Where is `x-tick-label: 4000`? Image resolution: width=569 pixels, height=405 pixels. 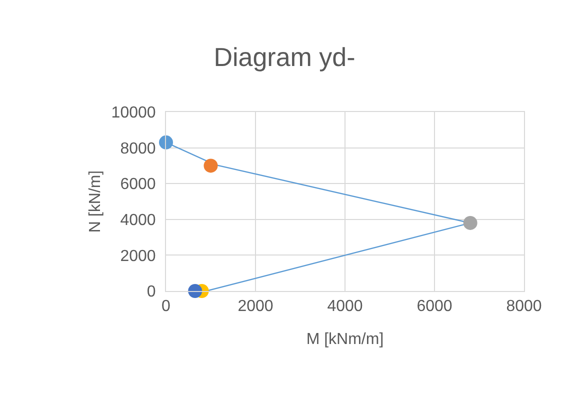
x-tick-label: 4000 is located at coordinates (345, 307).